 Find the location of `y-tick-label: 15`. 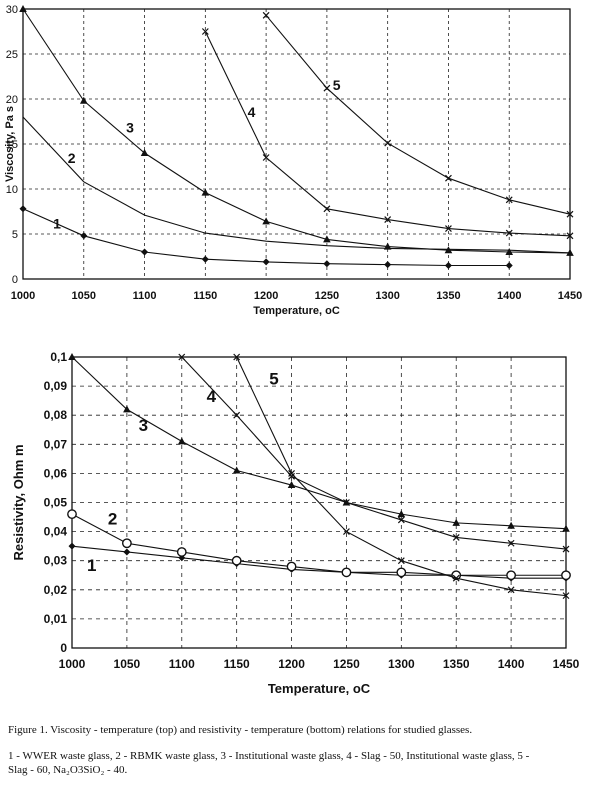

y-tick-label: 15 is located at coordinates (12, 145).